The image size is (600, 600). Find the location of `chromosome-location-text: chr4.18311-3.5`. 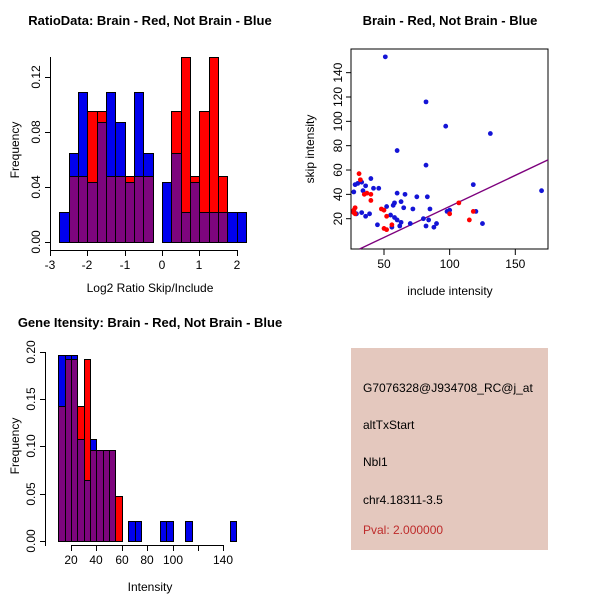

chromosome-location-text: chr4.18311-3.5 is located at coordinates (403, 500).